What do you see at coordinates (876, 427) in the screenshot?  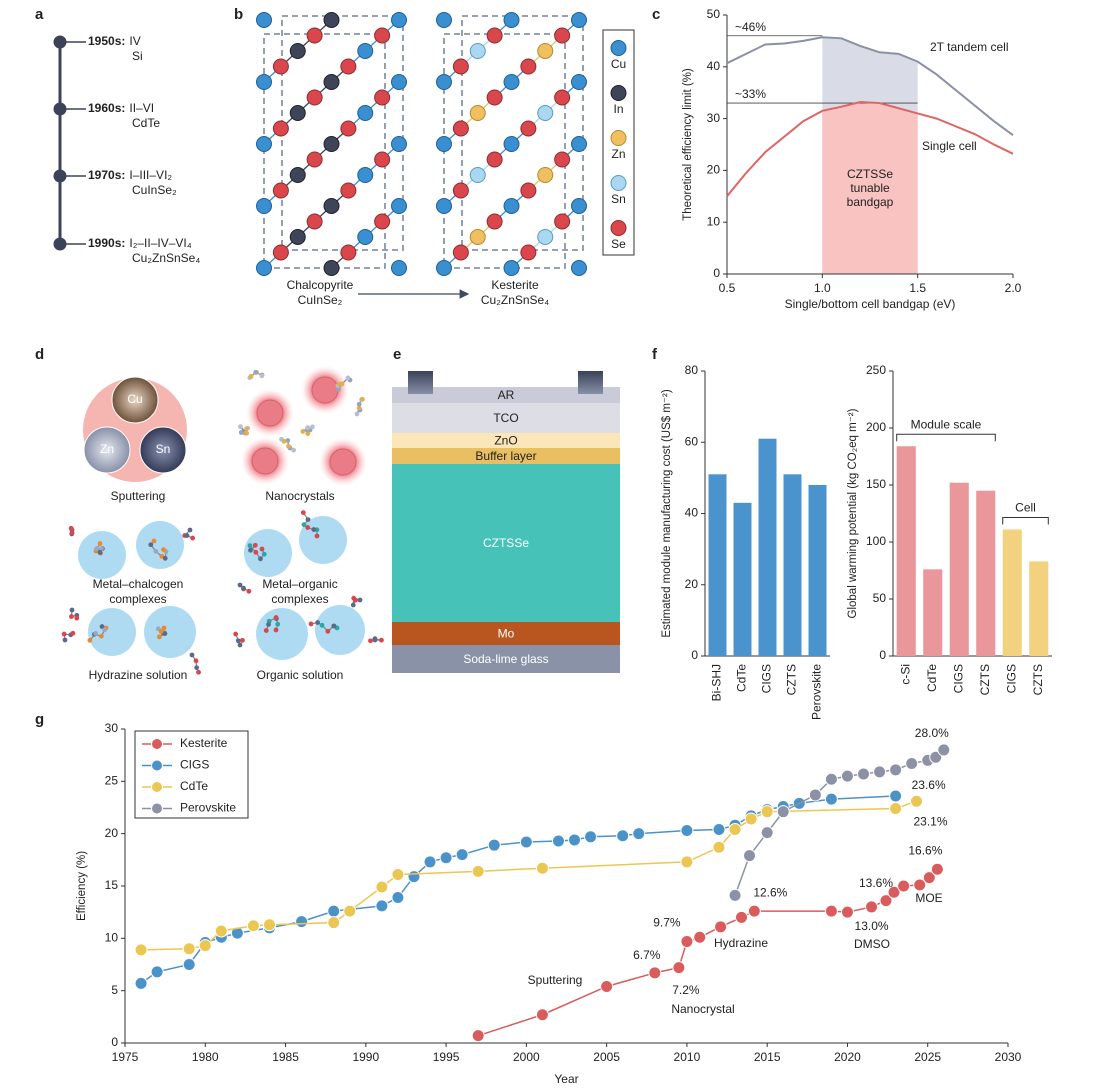 I see `y-tick-label: 200` at bounding box center [876, 427].